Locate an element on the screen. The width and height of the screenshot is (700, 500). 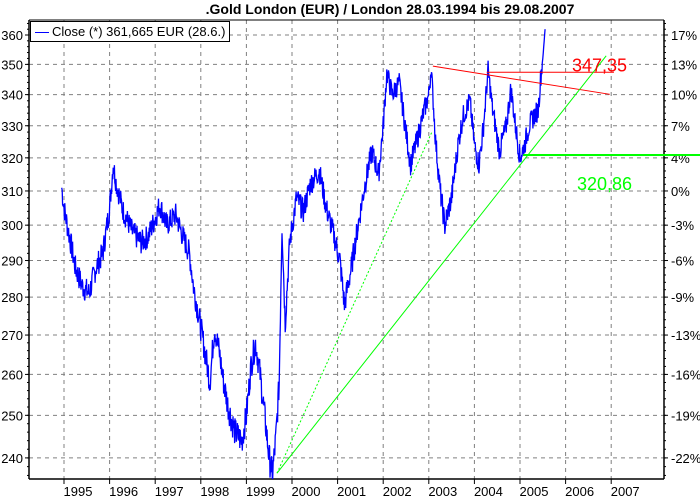
y-tick-label-right: -3% is located at coordinates (683, 225).